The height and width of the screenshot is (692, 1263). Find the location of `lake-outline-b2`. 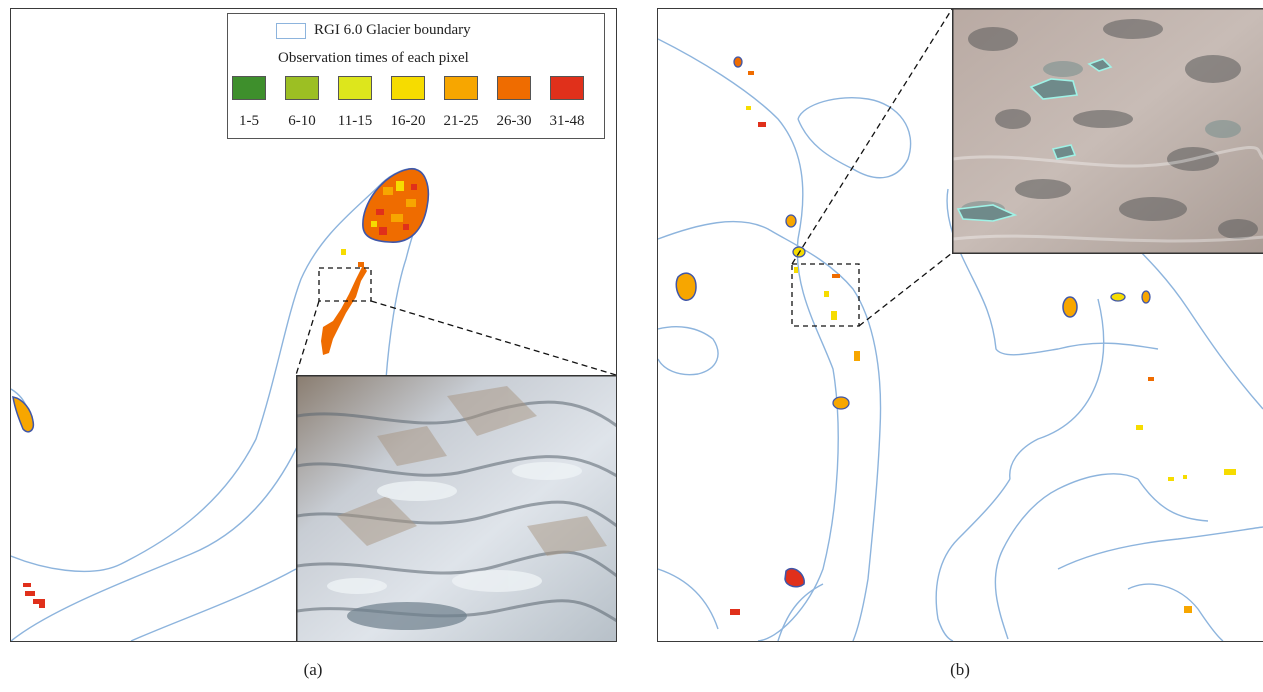

lake-outline-b2 is located at coordinates (738, 62).